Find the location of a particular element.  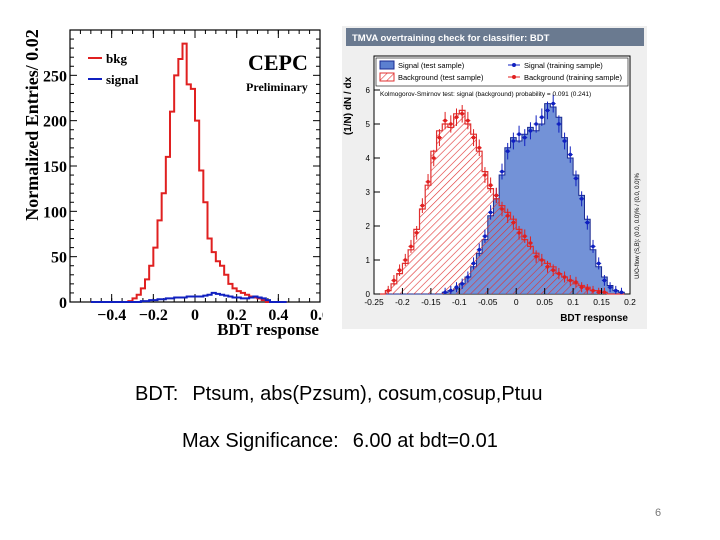

x-tick-label: -0.05 is located at coordinates (488, 302).